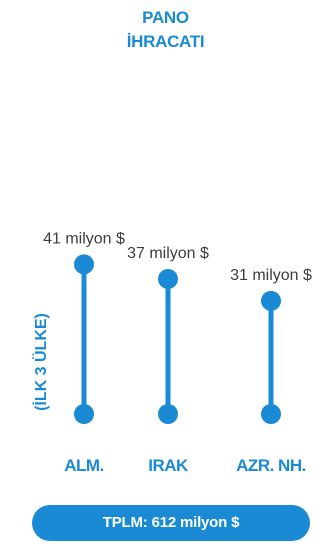  What do you see at coordinates (168, 465) in the screenshot?
I see `category-label: IRAK` at bounding box center [168, 465].